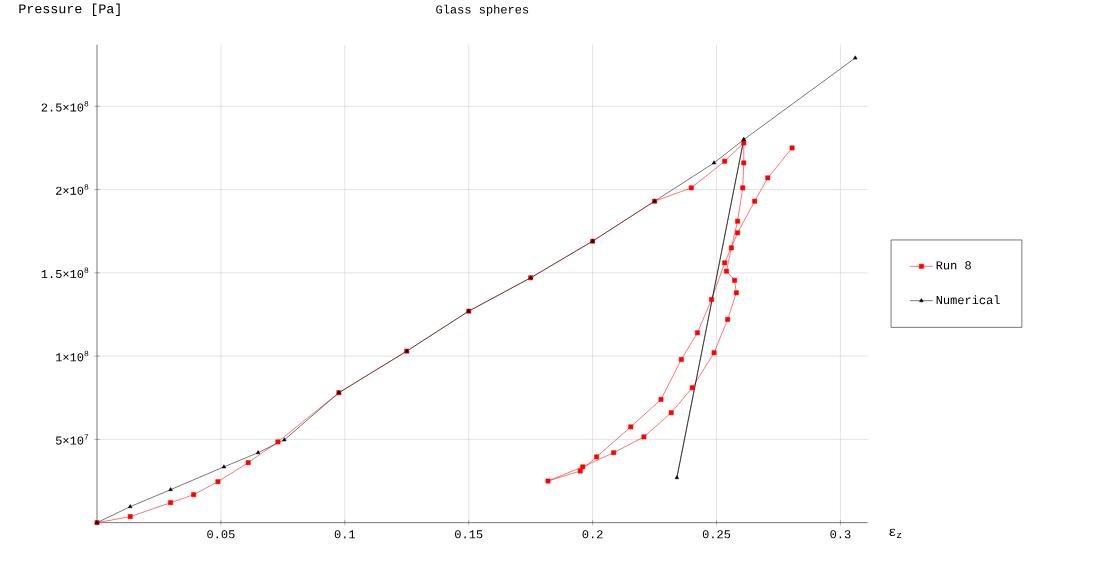 This screenshot has width=1112, height=563. I want to click on y-tick-label: 2×10$^{8}$, so click(72, 190).